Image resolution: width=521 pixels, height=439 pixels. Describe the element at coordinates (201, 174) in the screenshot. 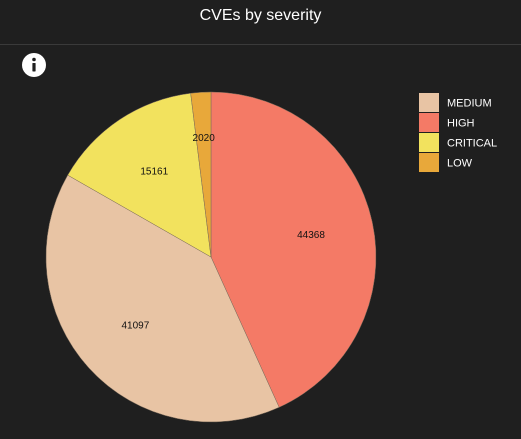

I see `pie-slice-low` at that location.